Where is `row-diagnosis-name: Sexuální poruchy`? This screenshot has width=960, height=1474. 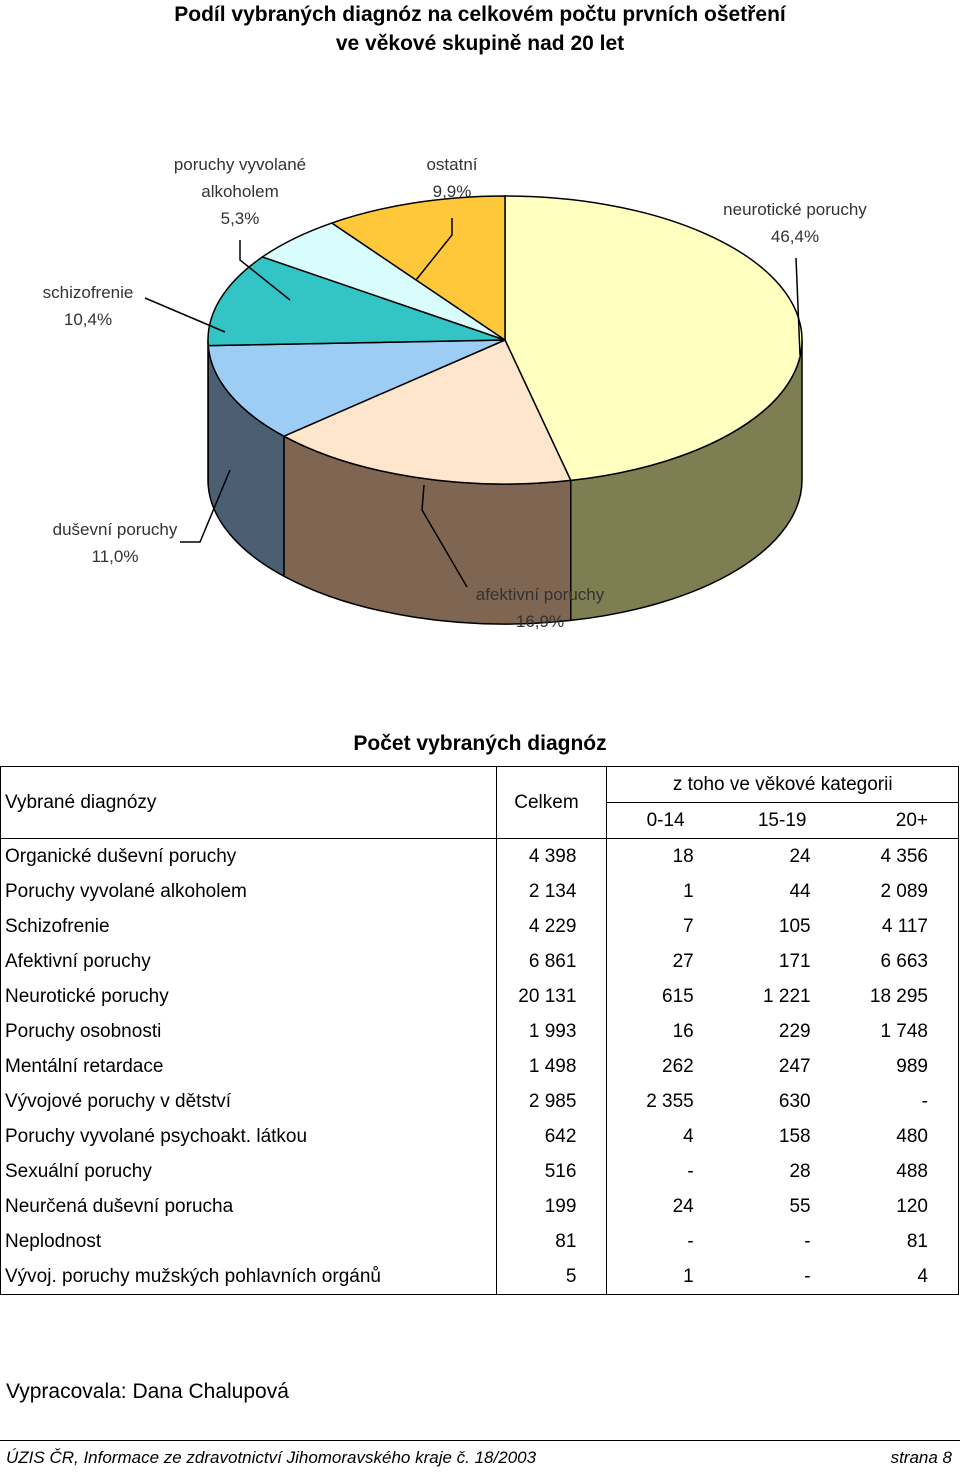 row-diagnosis-name: Sexuální poruchy is located at coordinates (248, 1171).